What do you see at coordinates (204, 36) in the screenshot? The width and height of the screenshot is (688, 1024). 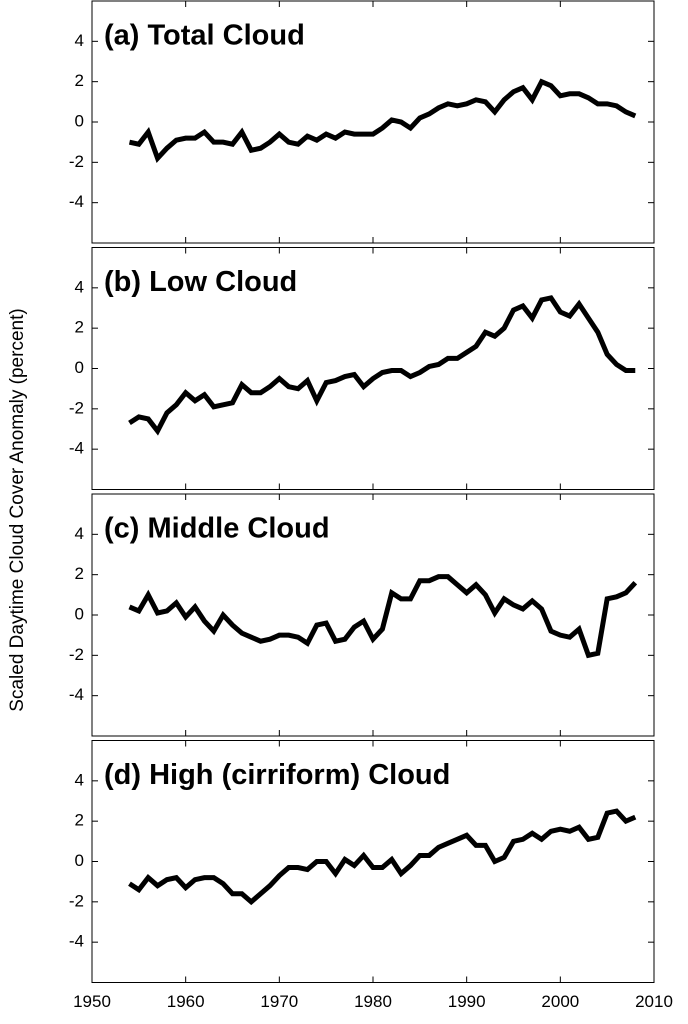 I see `chart-title: (a) Total Cloud` at bounding box center [204, 36].